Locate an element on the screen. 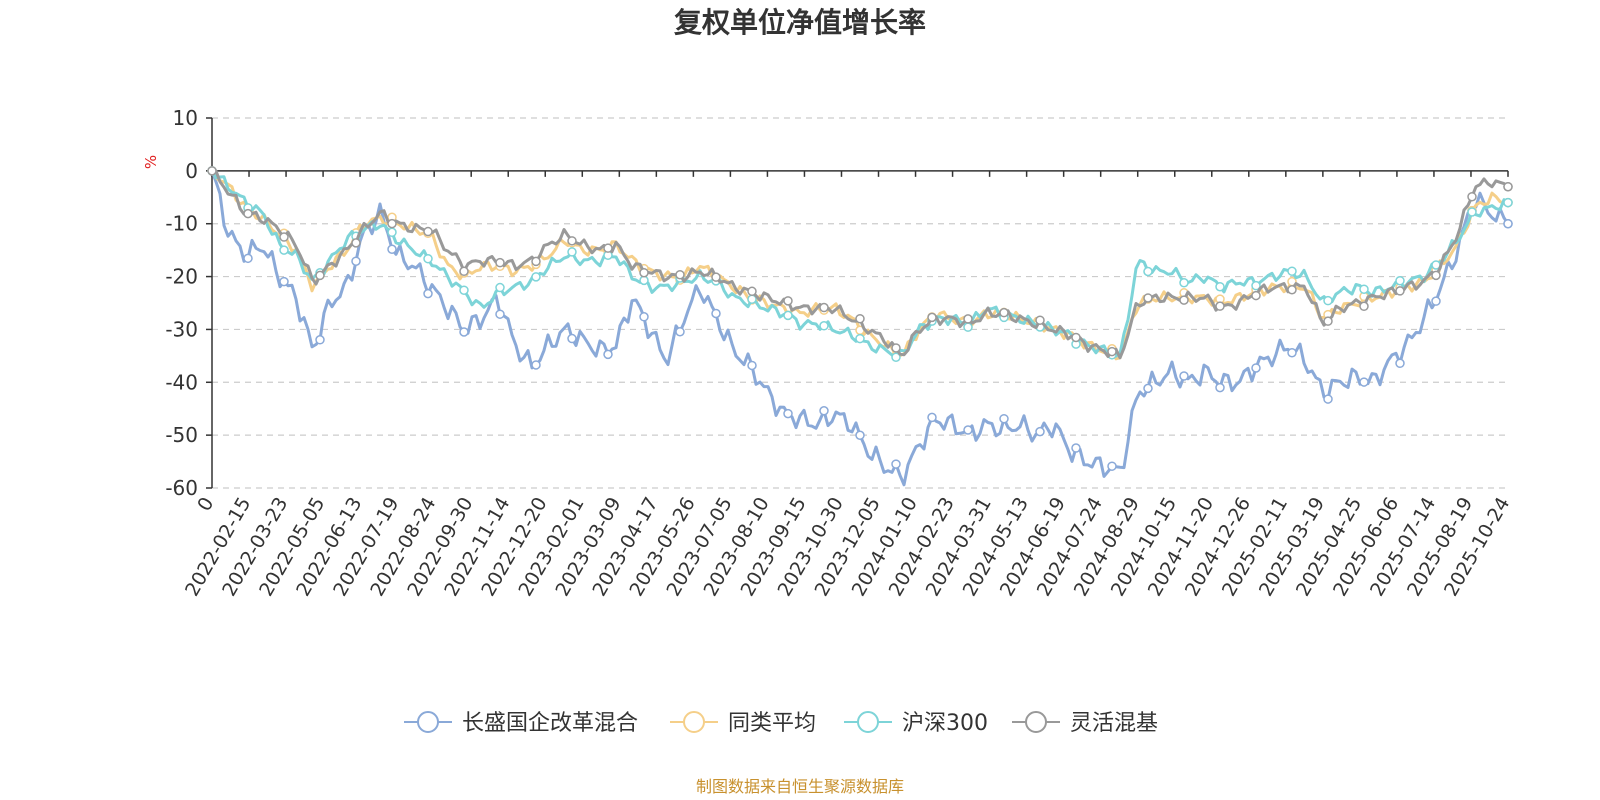  y-tick-label: -40 is located at coordinates (181, 382).